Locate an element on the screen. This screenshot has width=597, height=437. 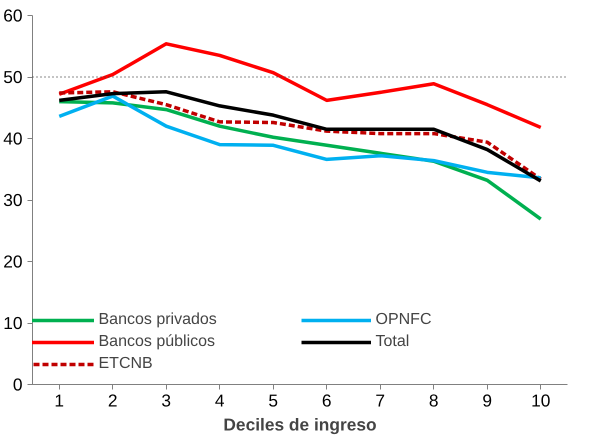
x-axis-title: Deciles de ingreso is located at coordinates (300, 424).